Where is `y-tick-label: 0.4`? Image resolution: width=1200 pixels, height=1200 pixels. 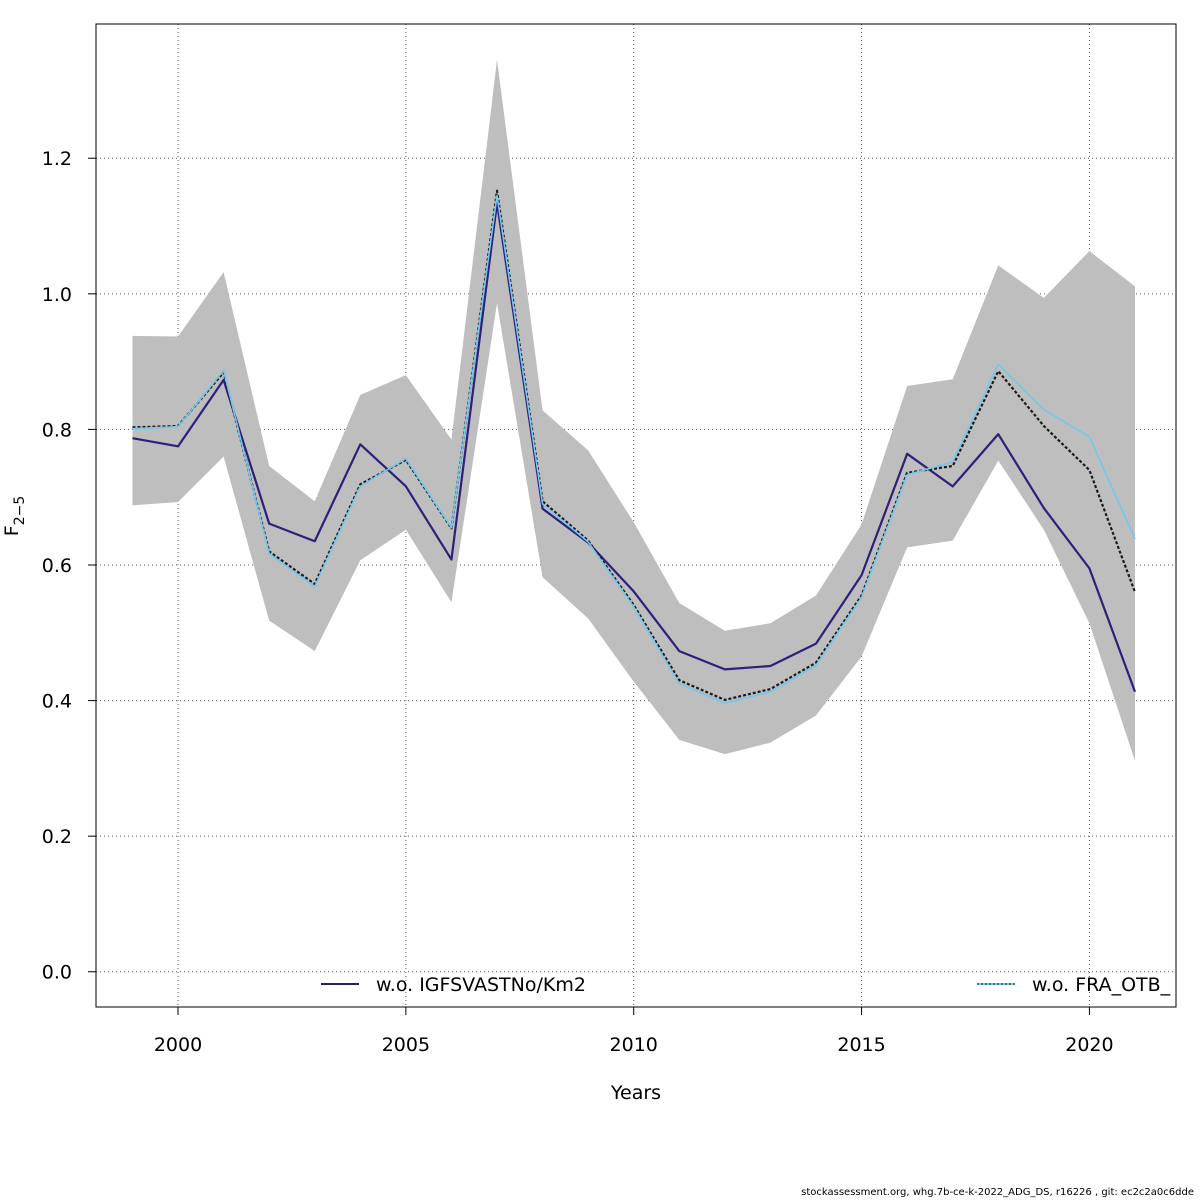 y-tick-label: 0.4 is located at coordinates (57, 702).